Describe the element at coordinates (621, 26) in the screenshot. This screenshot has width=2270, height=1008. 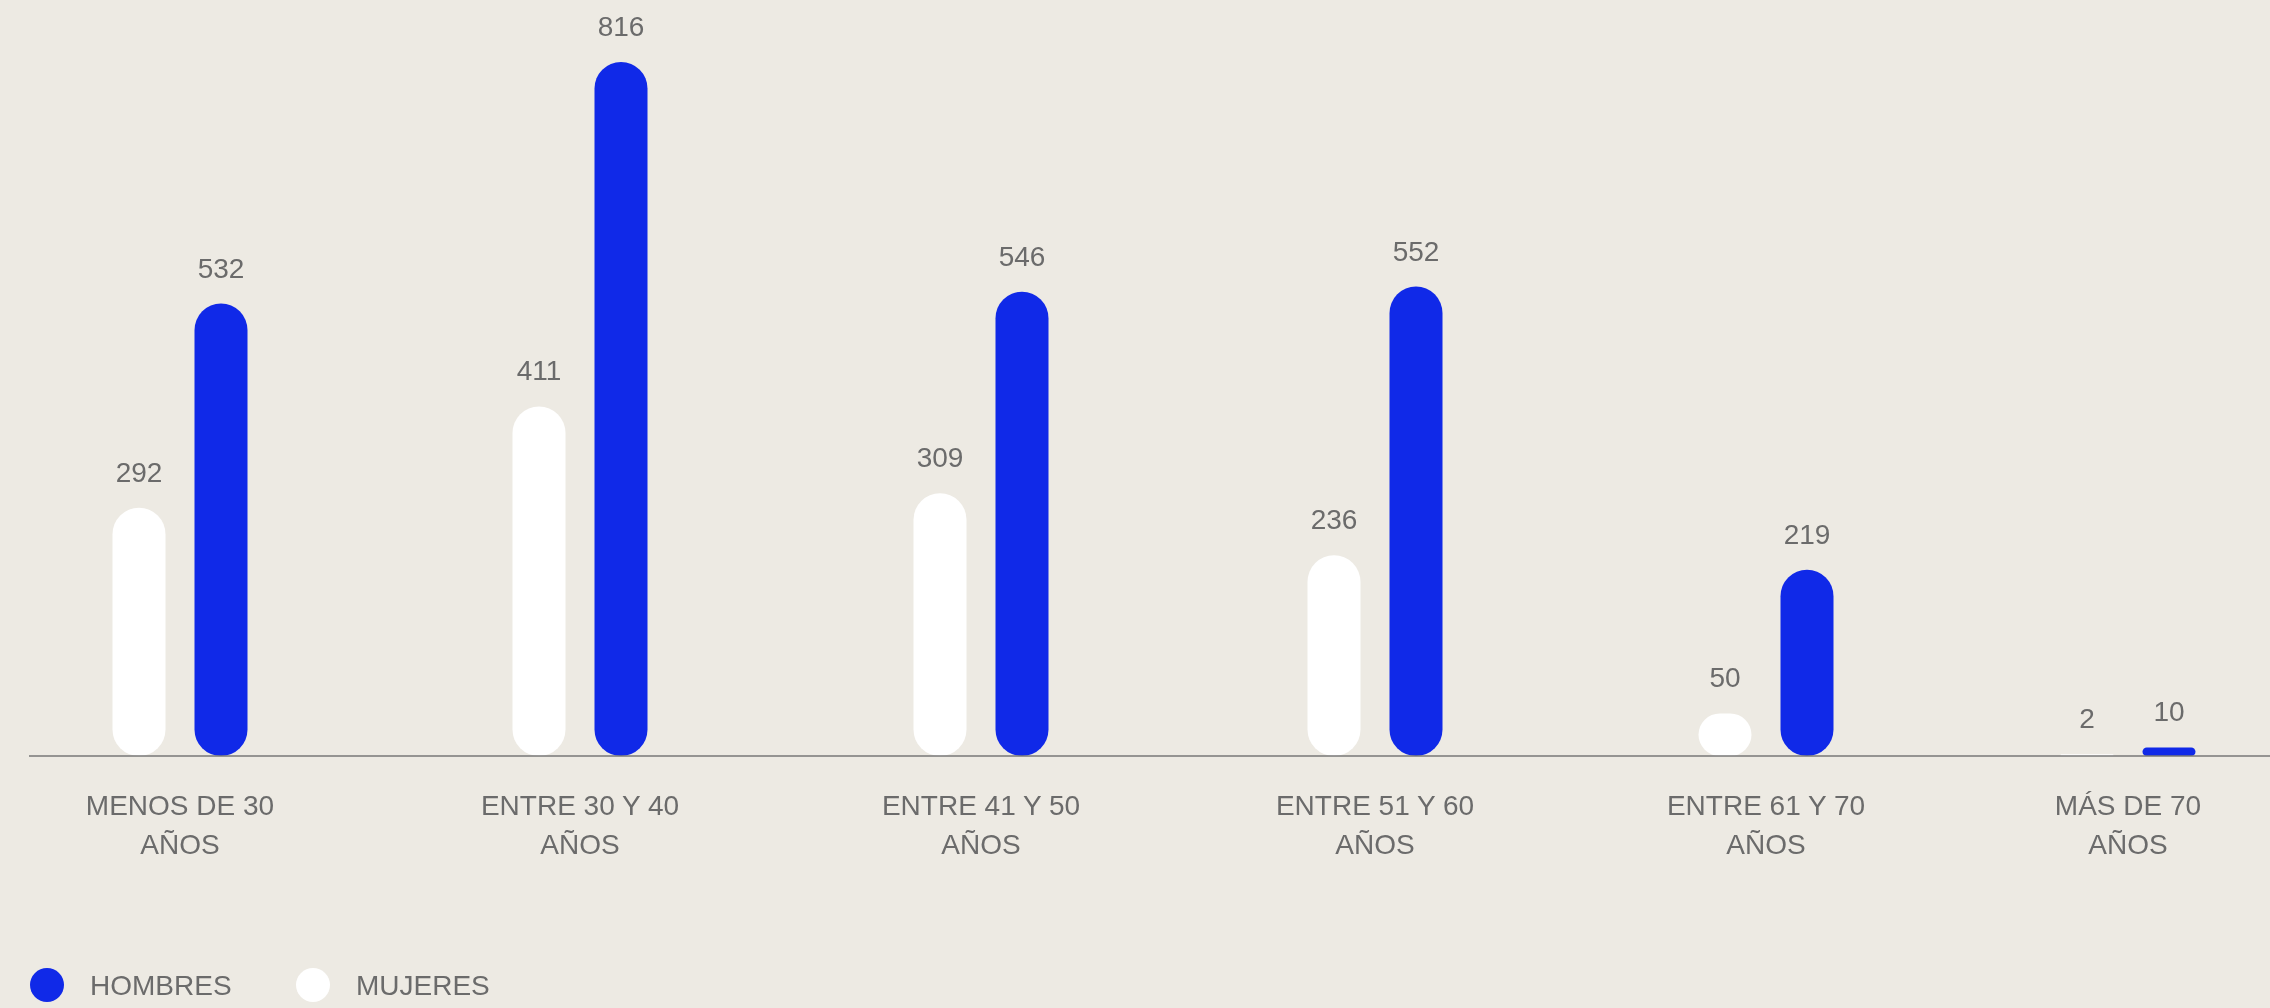
I see `data-label: 816` at that location.